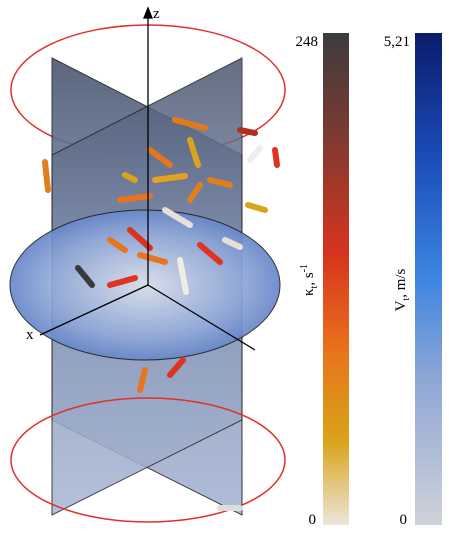 The width and height of the screenshot is (449, 536). Describe the element at coordinates (397, 42) in the screenshot. I see `colorbar-max: 5,21` at that location.